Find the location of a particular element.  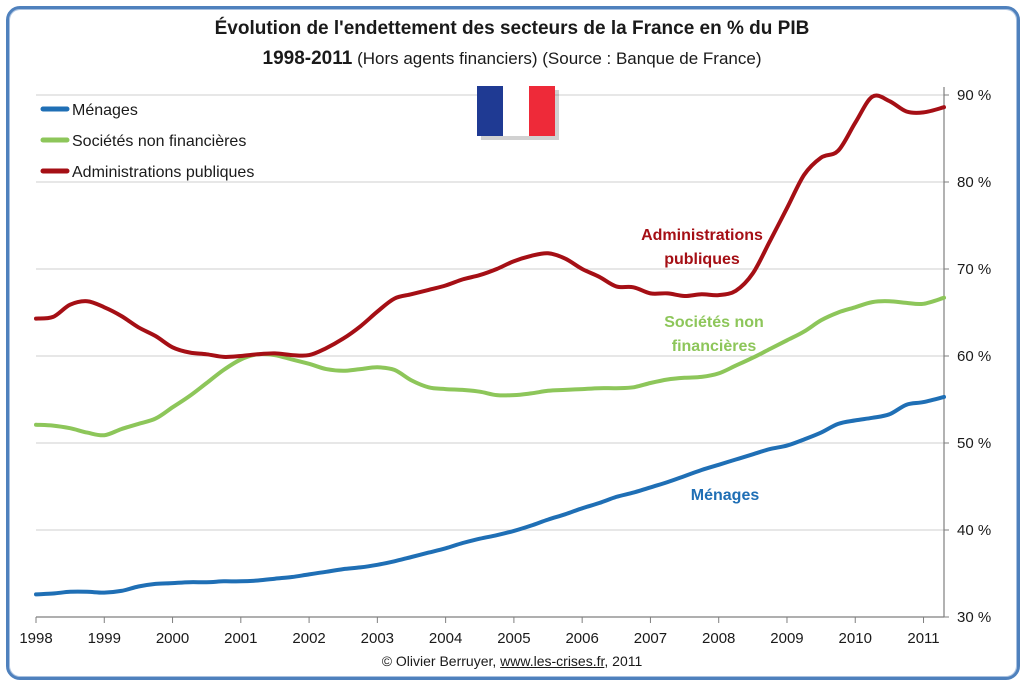

copyright-text: © Olivier Berruyer, is located at coordinates (441, 661).